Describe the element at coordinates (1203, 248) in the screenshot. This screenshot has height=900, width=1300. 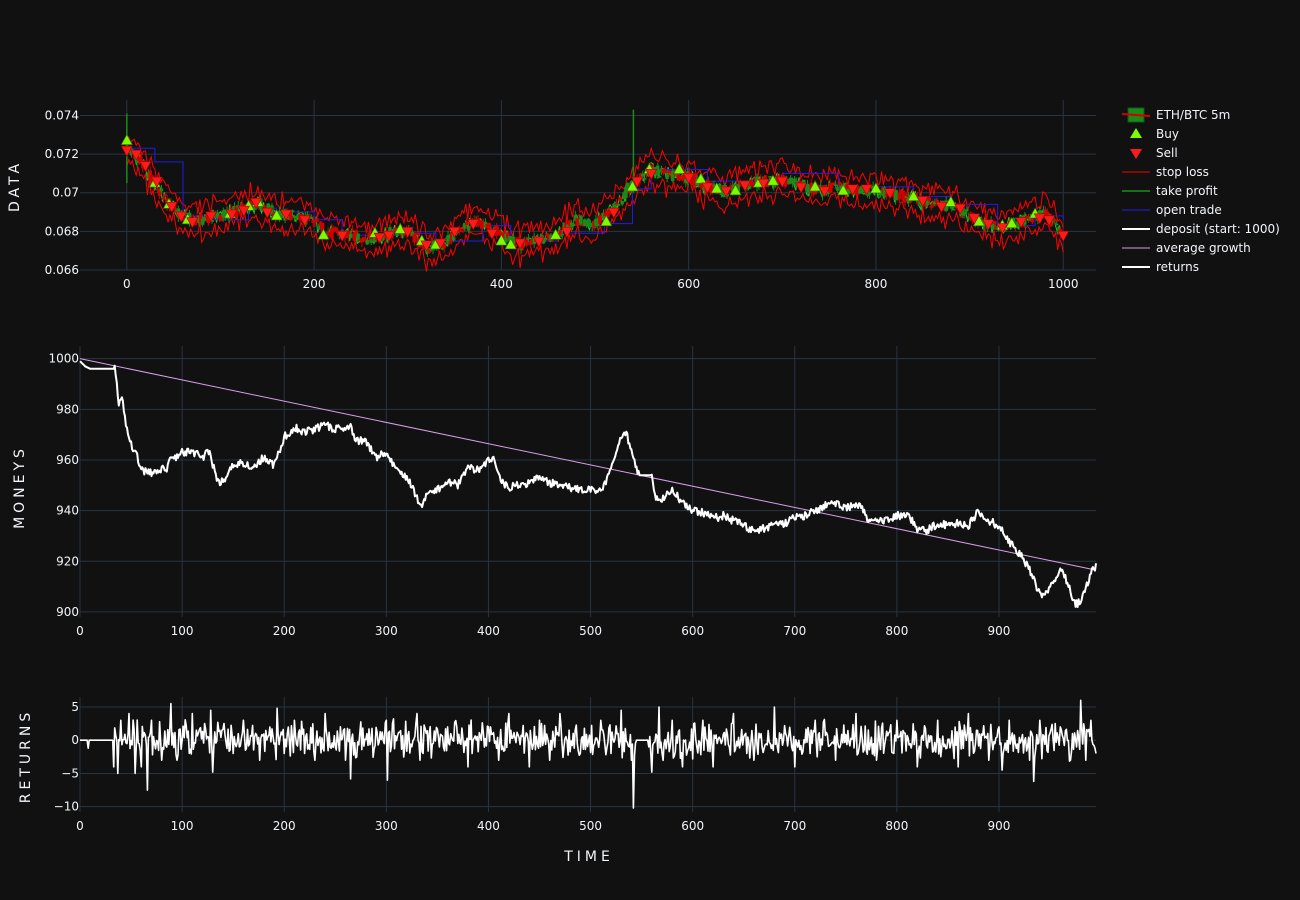
I see `legend-label: average growth` at that location.